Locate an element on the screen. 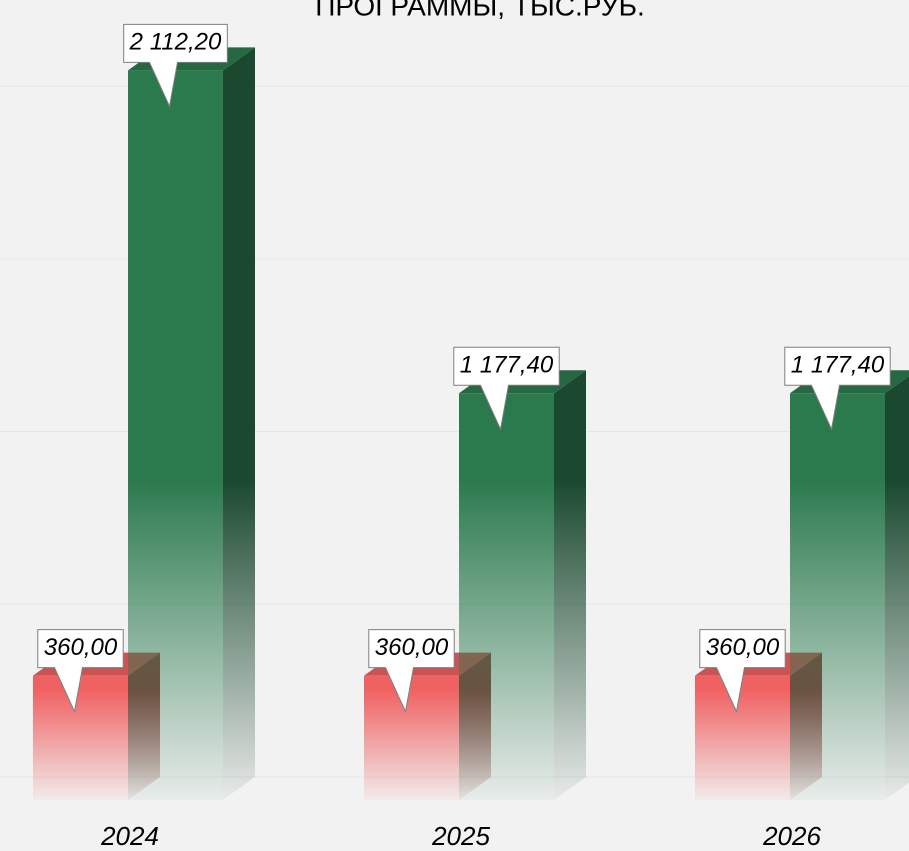  x-tick-label: 2026 is located at coordinates (791, 836).